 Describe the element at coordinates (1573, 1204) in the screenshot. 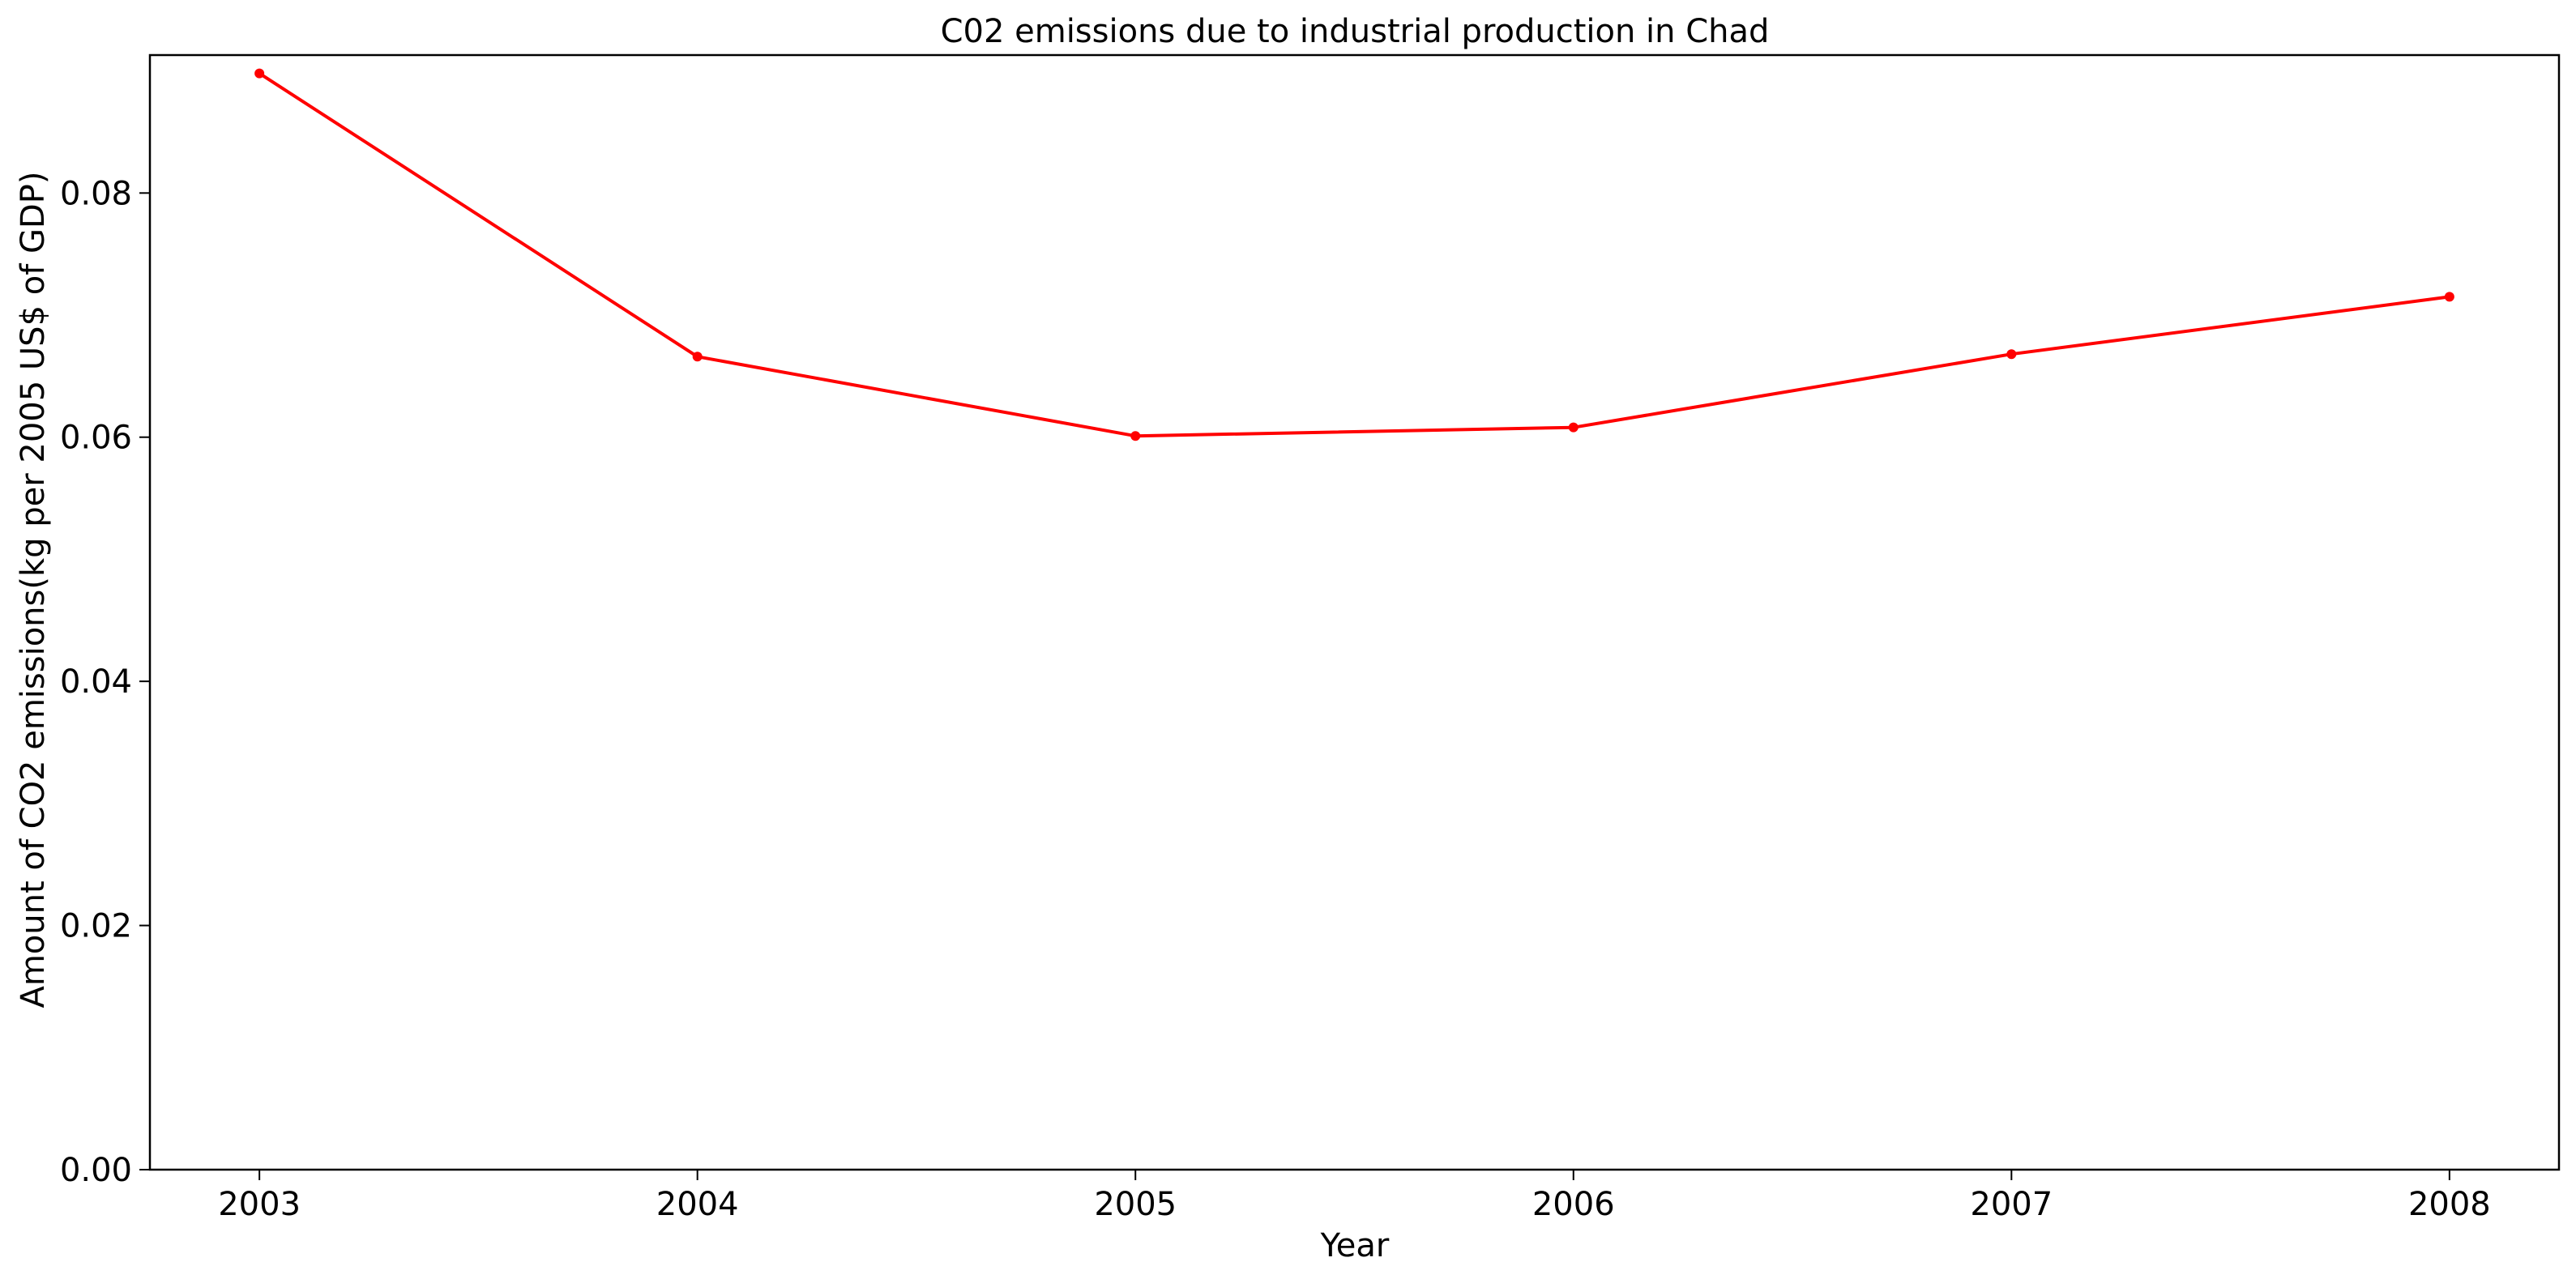

I see `x-tick-label: 2006` at that location.